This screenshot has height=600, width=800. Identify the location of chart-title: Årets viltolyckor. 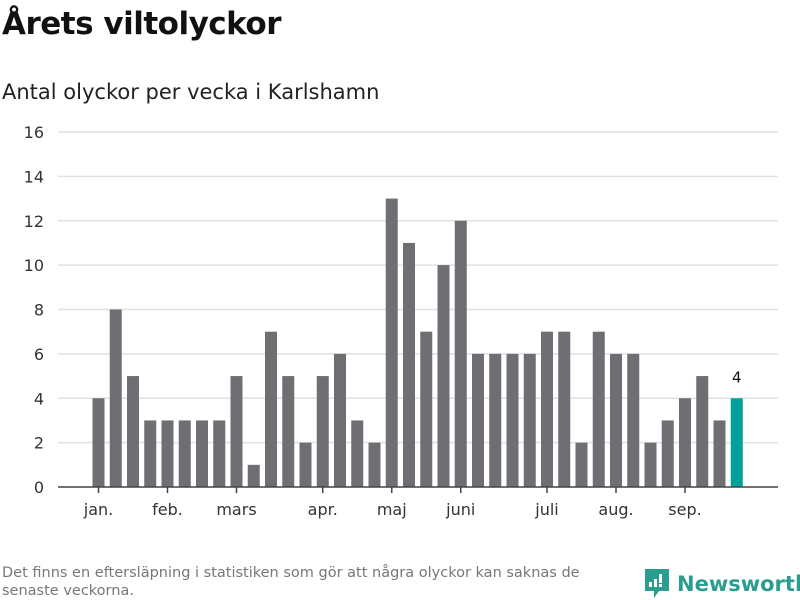
(142, 24).